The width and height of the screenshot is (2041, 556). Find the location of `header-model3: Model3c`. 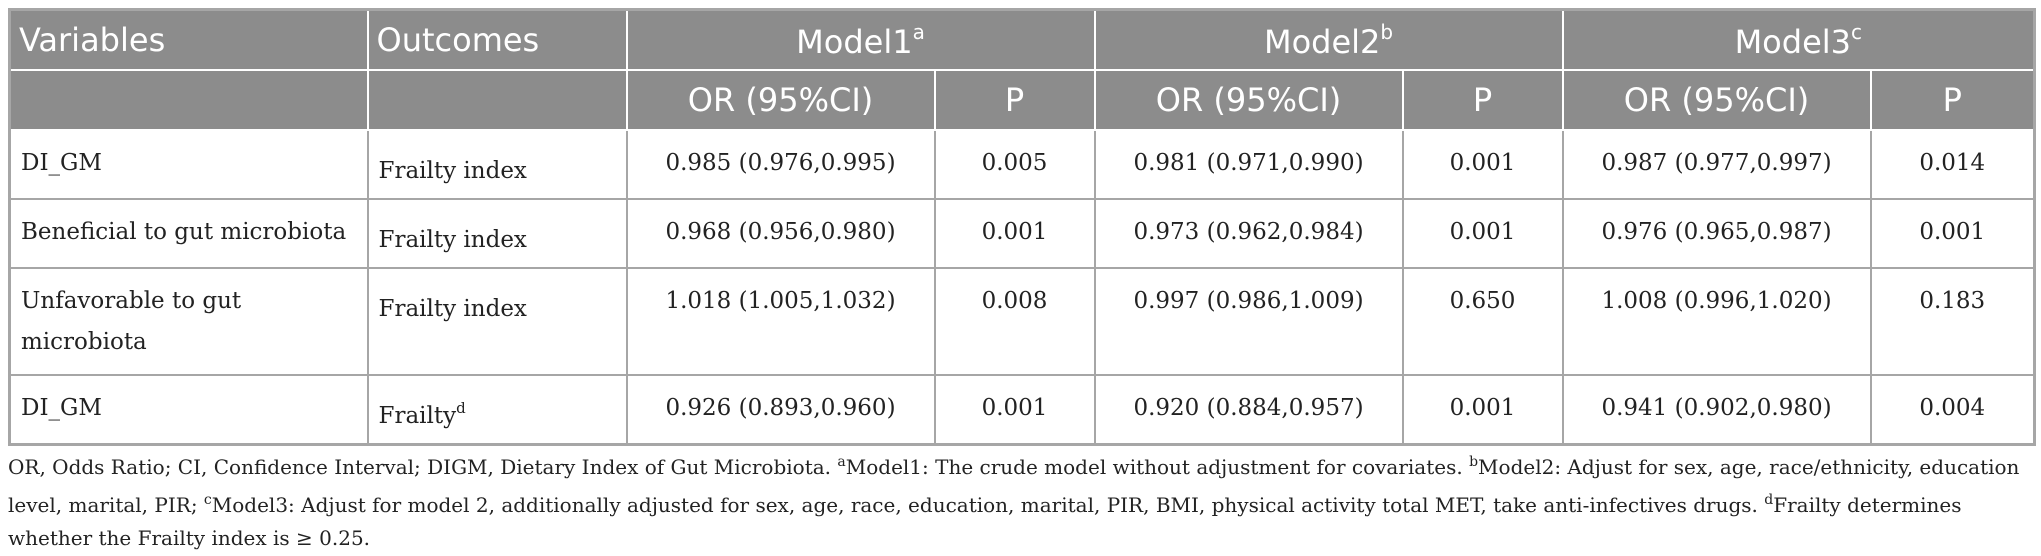

header-model3: Model3c is located at coordinates (1798, 39).